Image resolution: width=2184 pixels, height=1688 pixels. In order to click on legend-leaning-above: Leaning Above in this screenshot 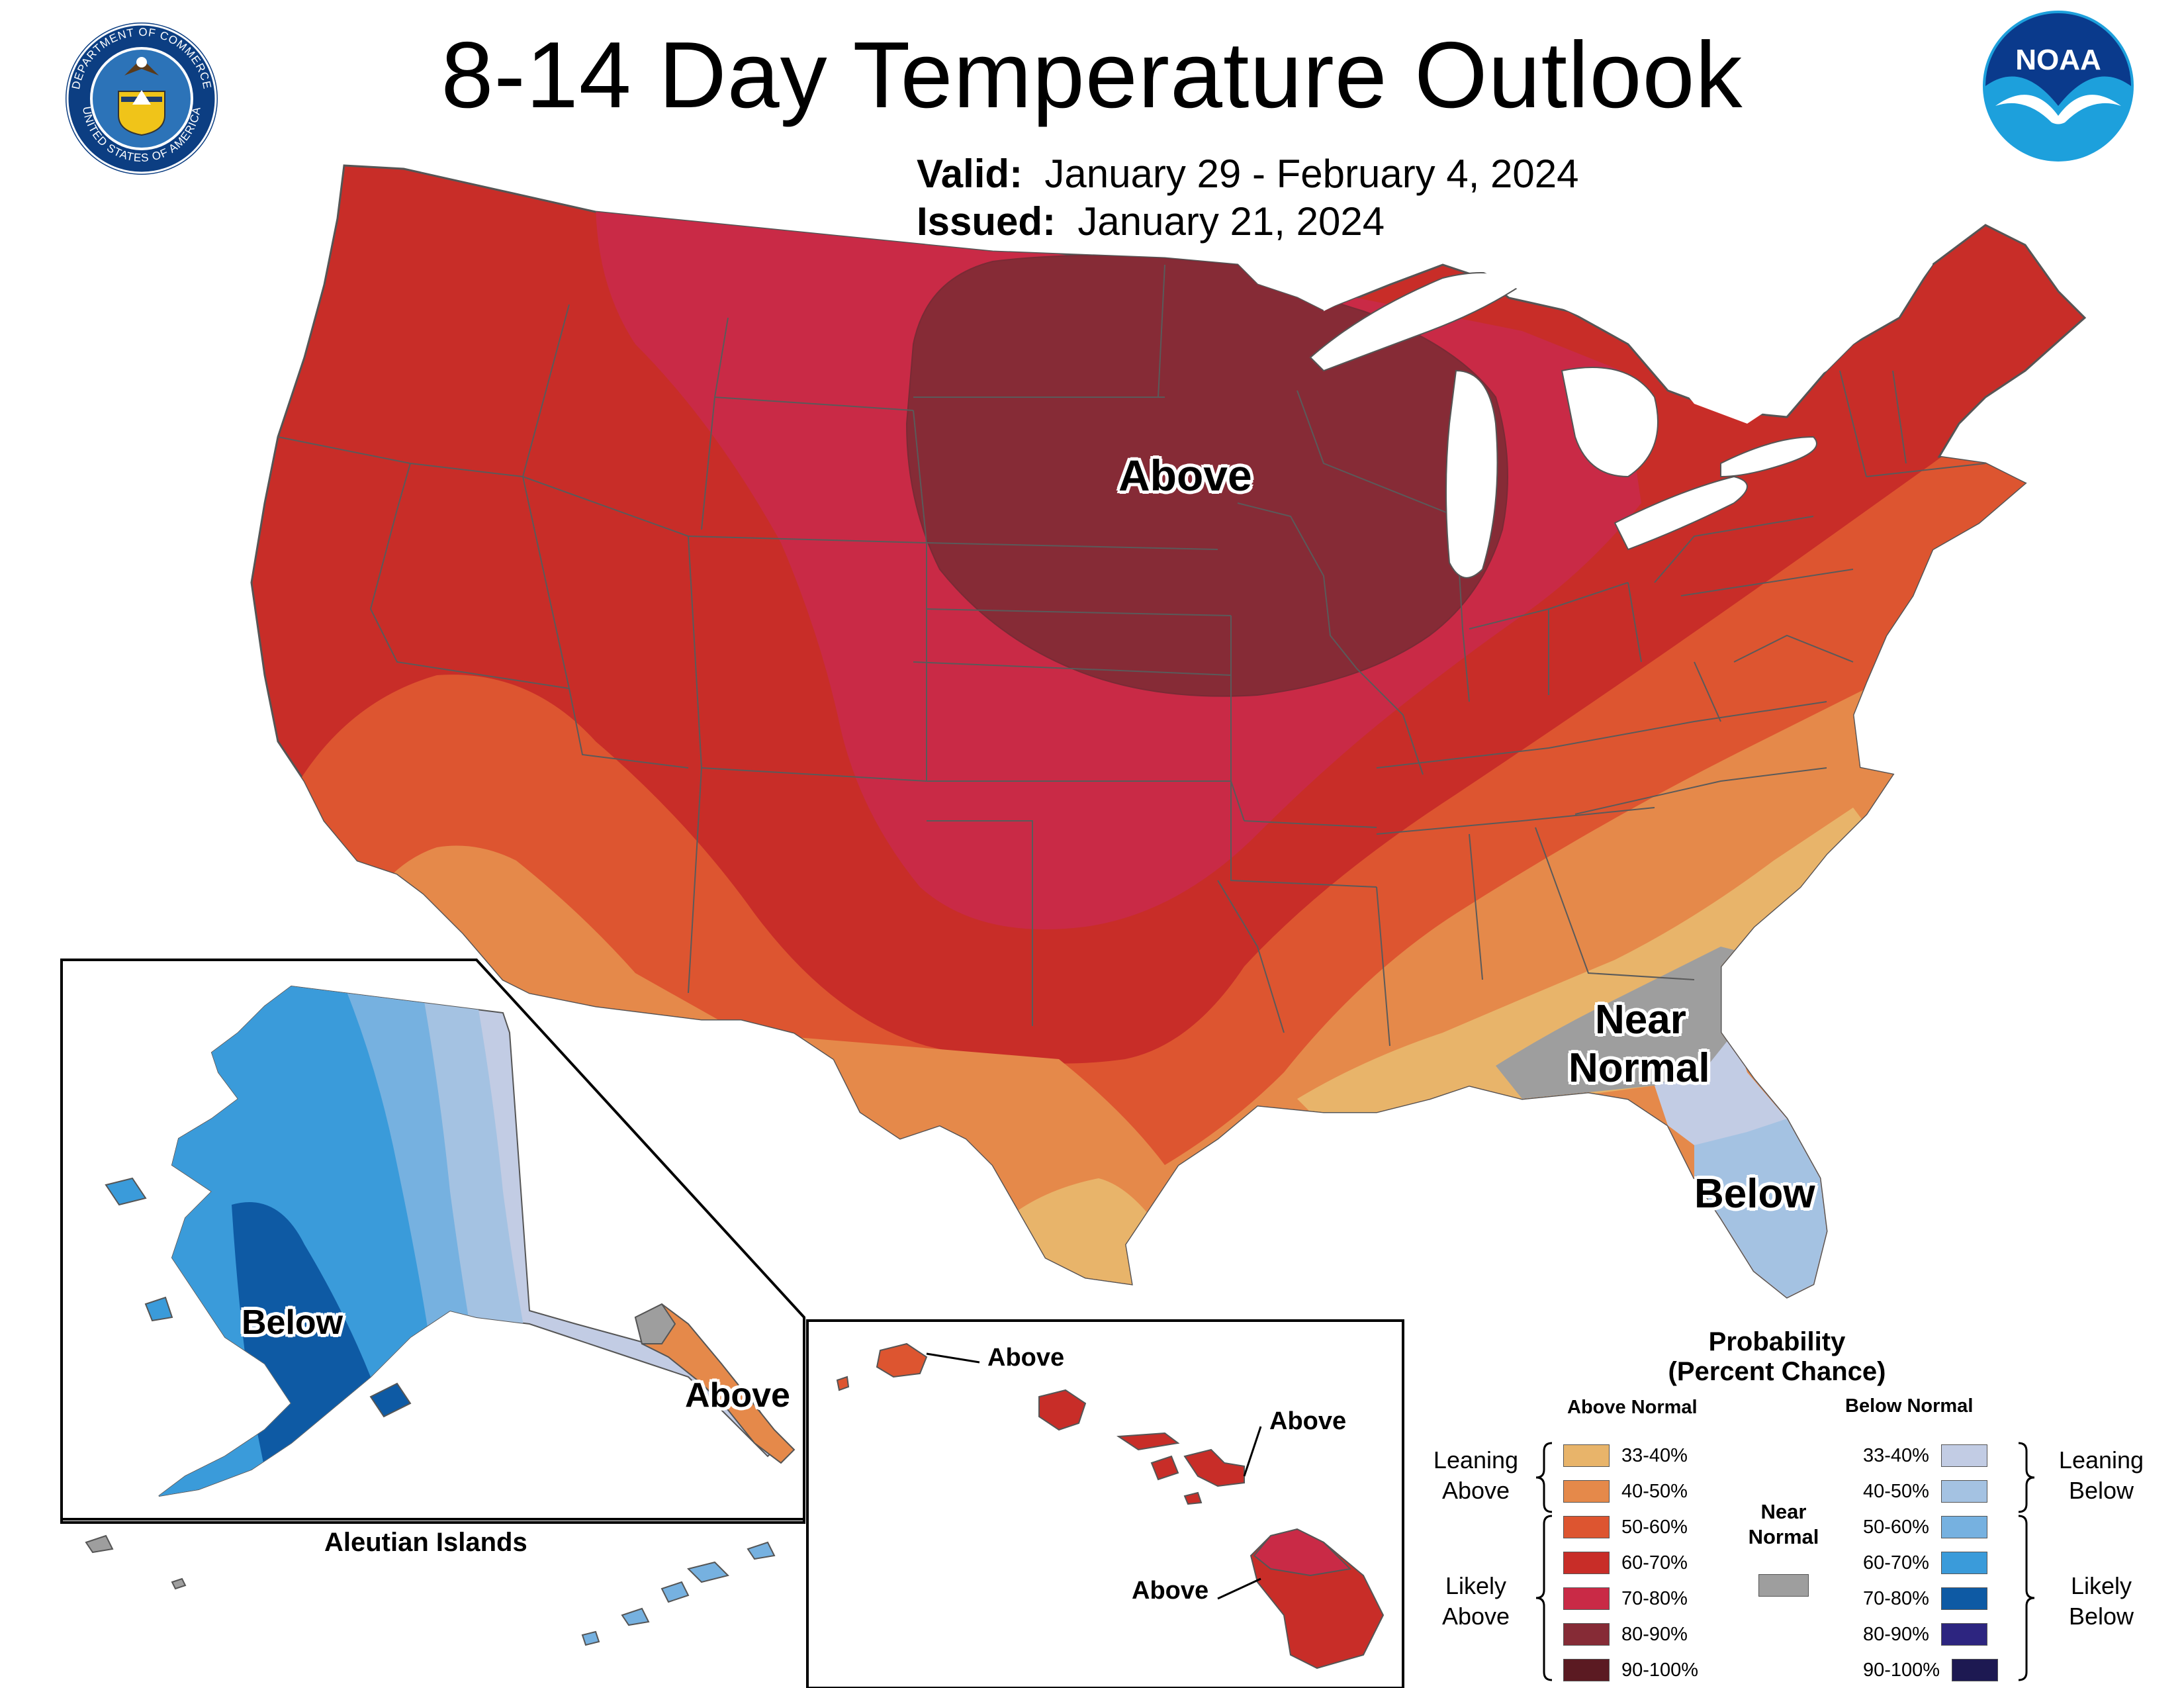, I will do `click(1476, 1475)`.